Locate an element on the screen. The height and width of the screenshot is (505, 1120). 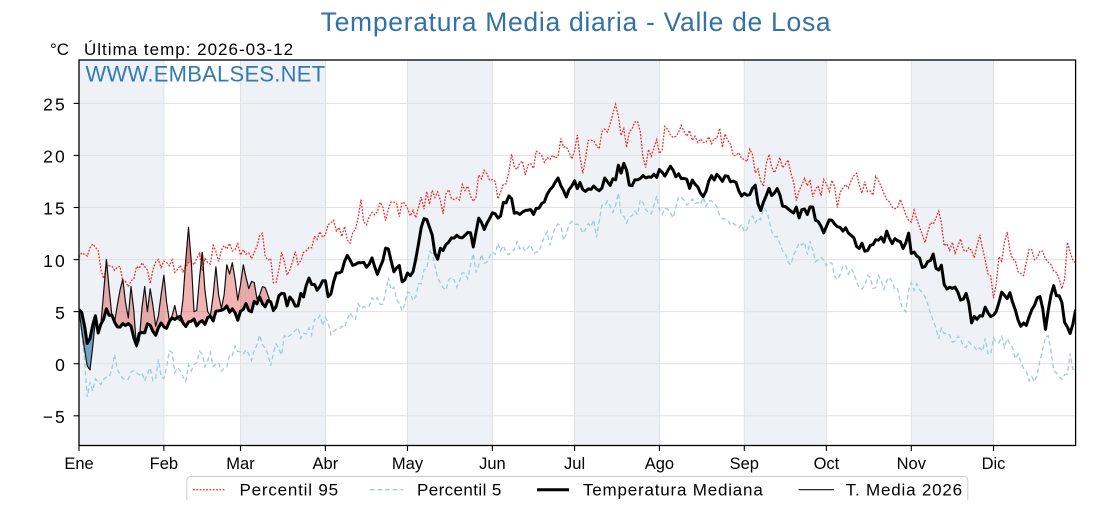
svg-text:Temperatura Media diaria - Val: Temperatura Media diaria - Valle de Losa is located at coordinates (576, 22).